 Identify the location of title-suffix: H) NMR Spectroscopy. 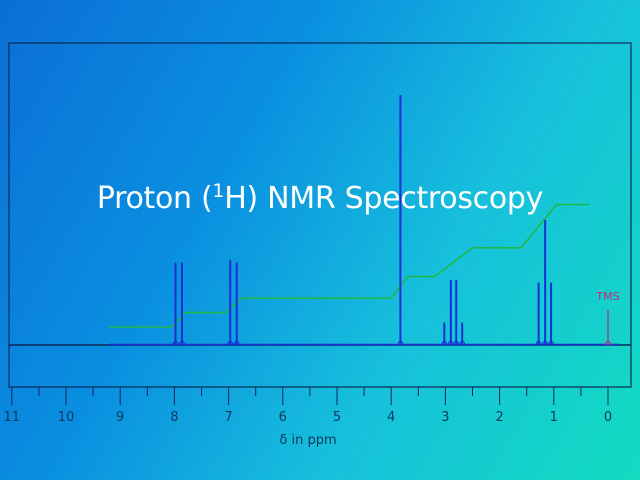
(384, 198).